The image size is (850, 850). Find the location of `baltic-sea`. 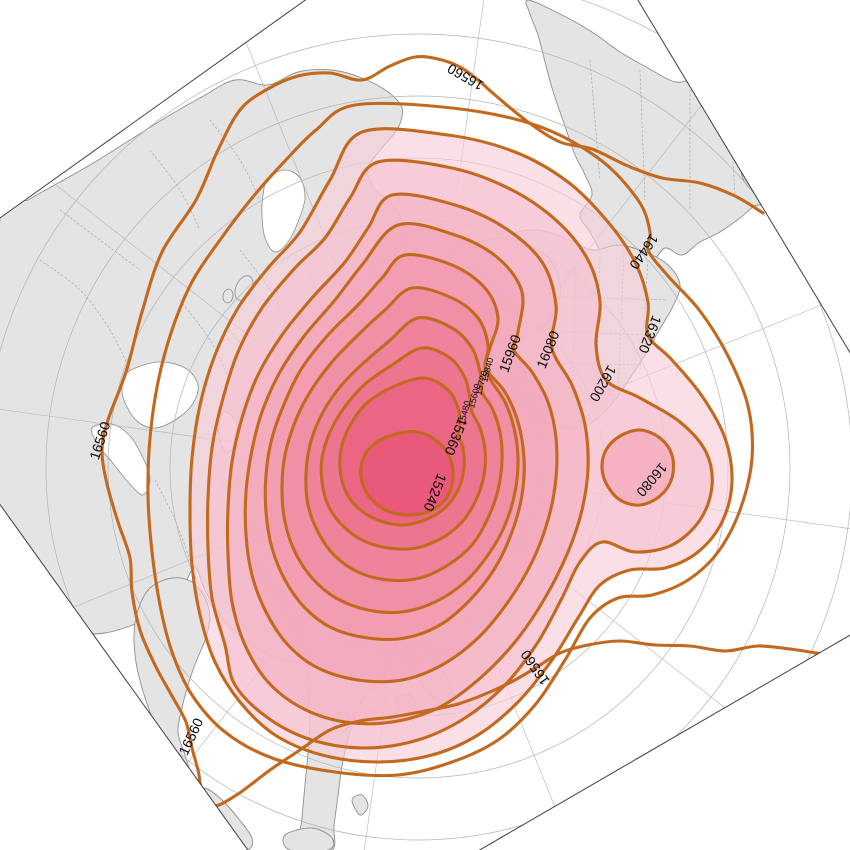

baltic-sea is located at coordinates (283, 211).